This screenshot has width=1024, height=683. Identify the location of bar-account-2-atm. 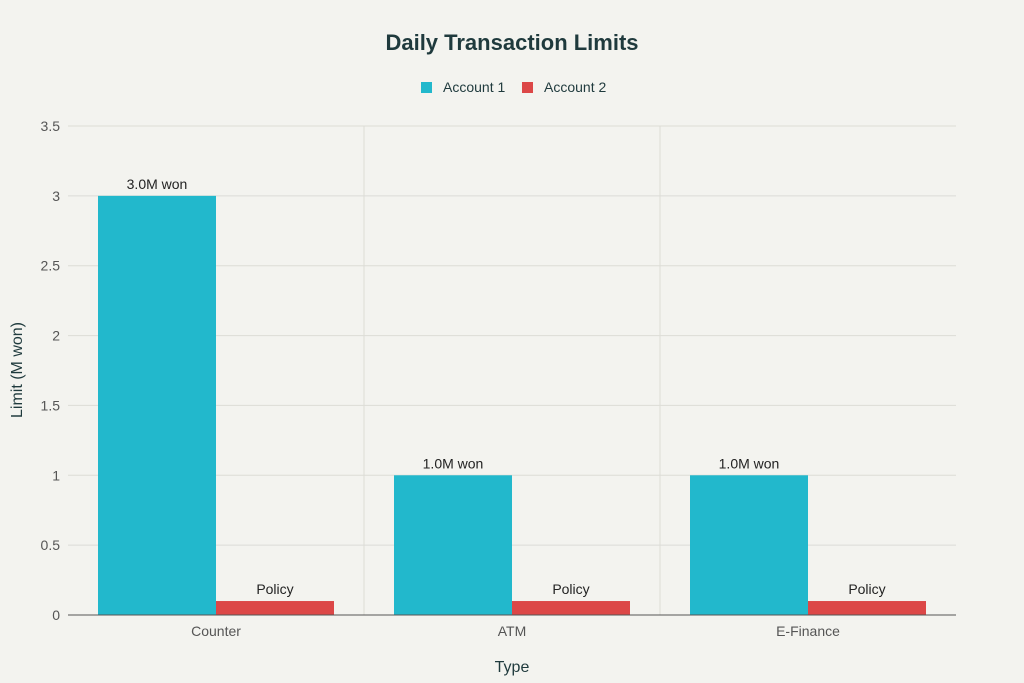
(571, 608).